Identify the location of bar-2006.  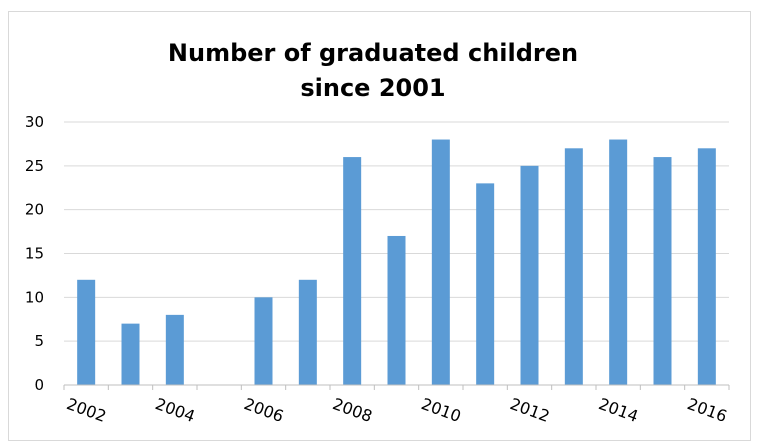
(263, 341).